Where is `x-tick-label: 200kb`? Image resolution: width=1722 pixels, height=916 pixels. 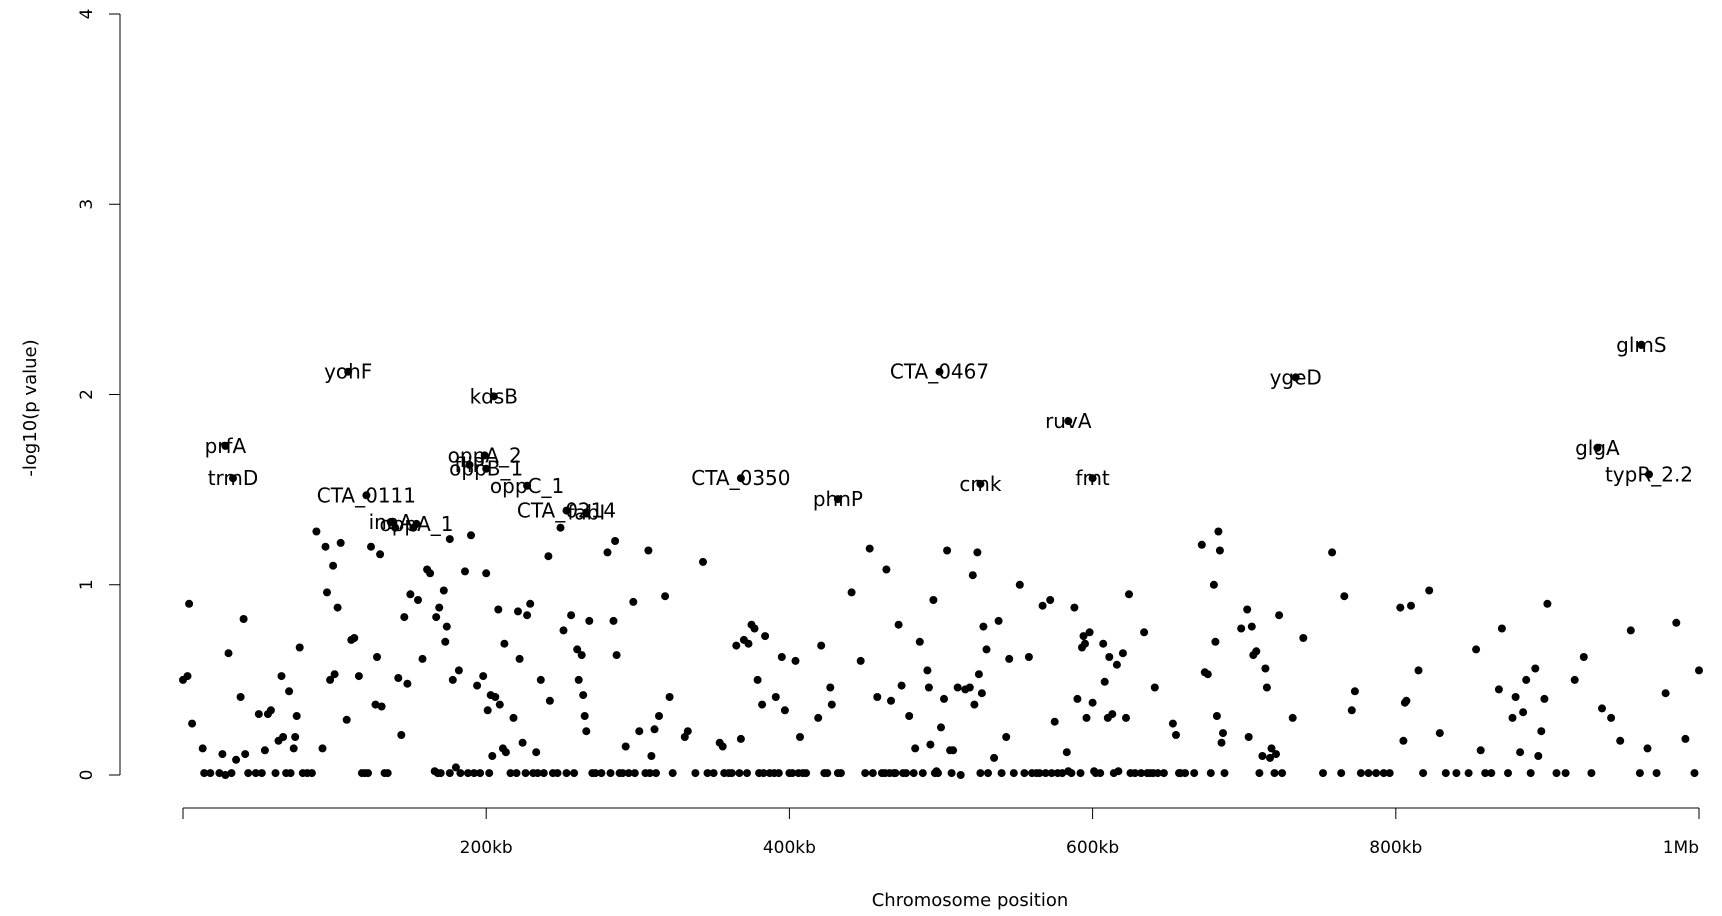
x-tick-label: 200kb is located at coordinates (486, 848).